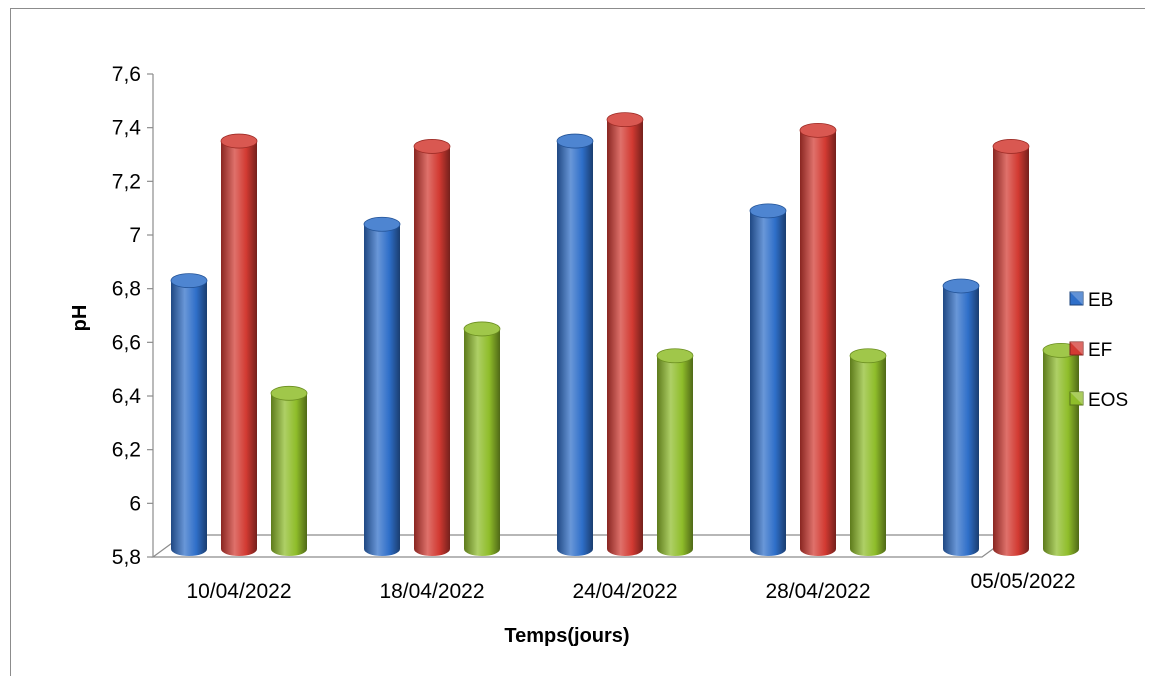 This screenshot has width=1149, height=678. What do you see at coordinates (382, 386) in the screenshot?
I see `bar-eb-18-04-2022` at bounding box center [382, 386].